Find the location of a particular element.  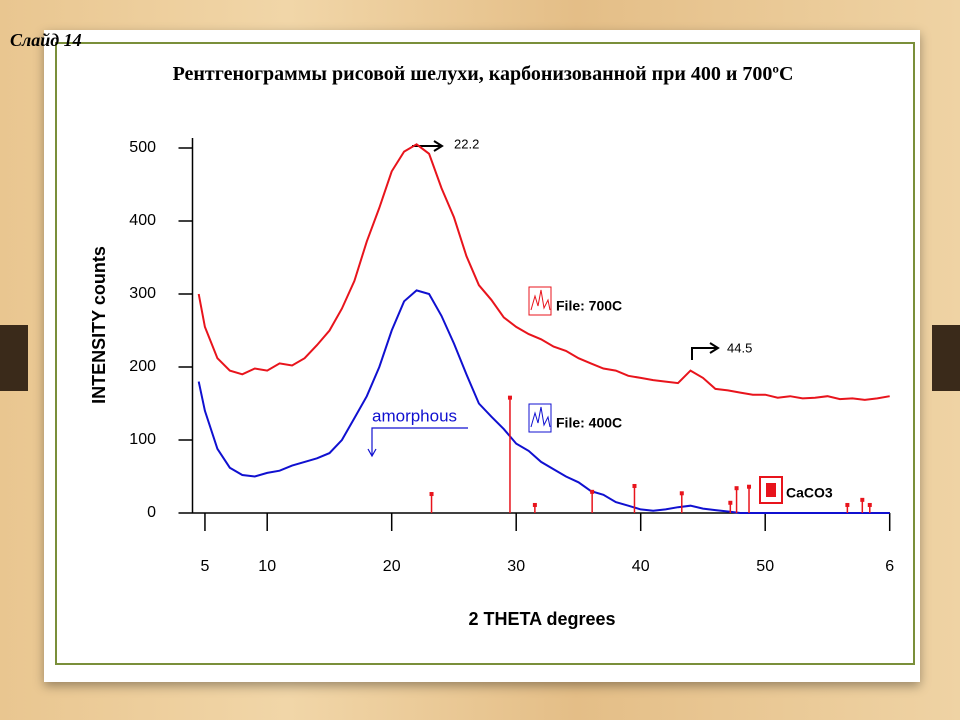

x-tick-label: 30 is located at coordinates (516, 566).